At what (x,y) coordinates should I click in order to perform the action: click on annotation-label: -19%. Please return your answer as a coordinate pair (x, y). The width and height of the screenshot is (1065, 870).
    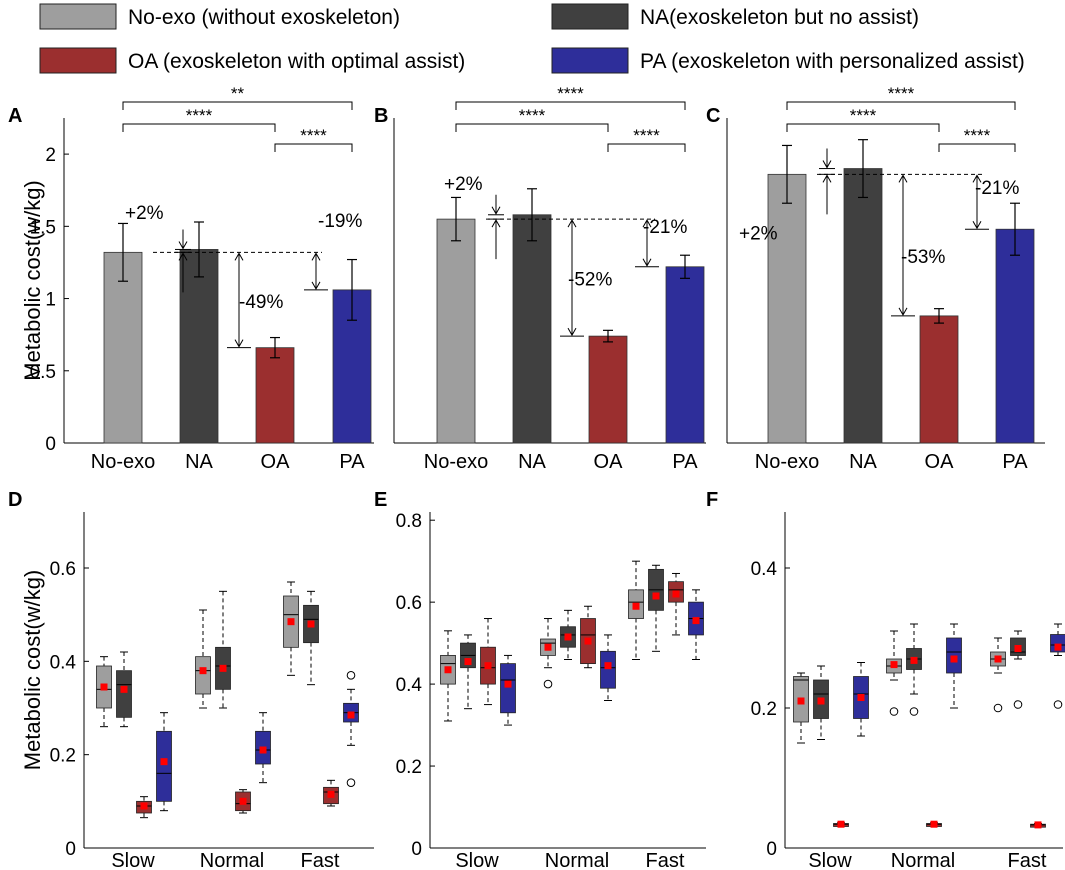
    Looking at the image, I should click on (340, 221).